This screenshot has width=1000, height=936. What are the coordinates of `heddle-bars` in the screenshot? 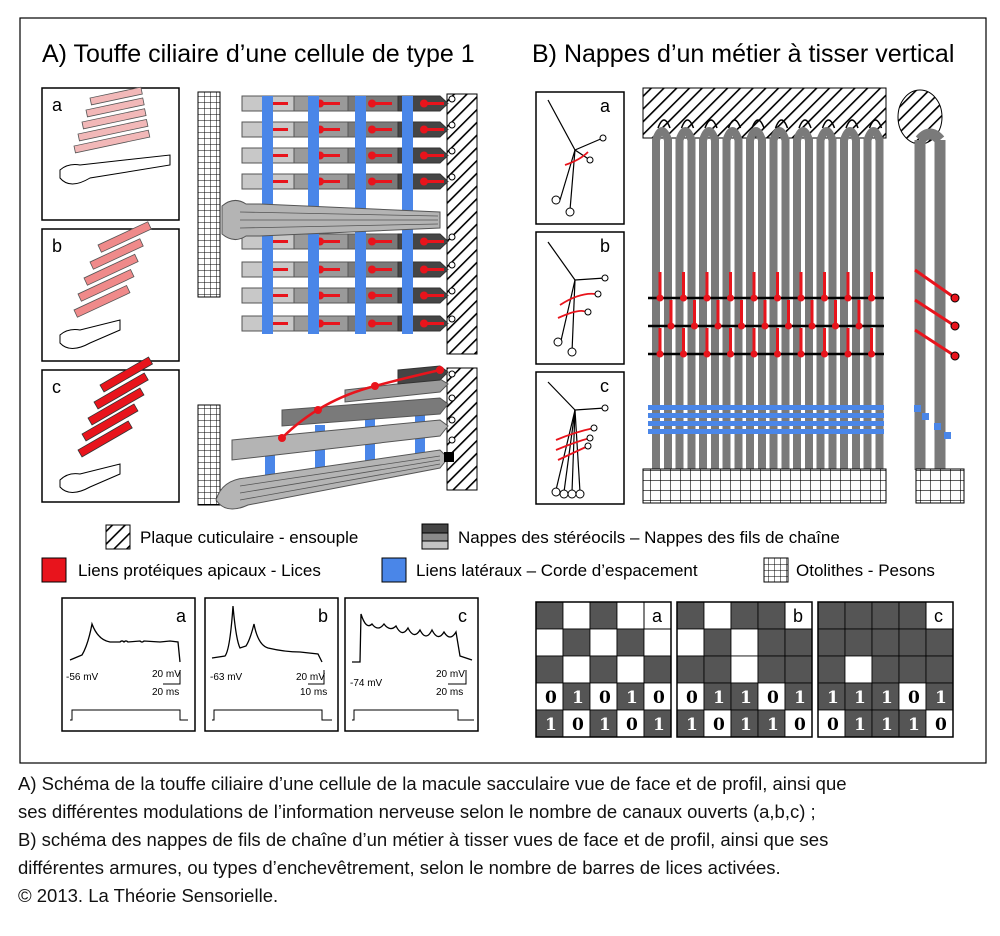 It's located at (766, 353).